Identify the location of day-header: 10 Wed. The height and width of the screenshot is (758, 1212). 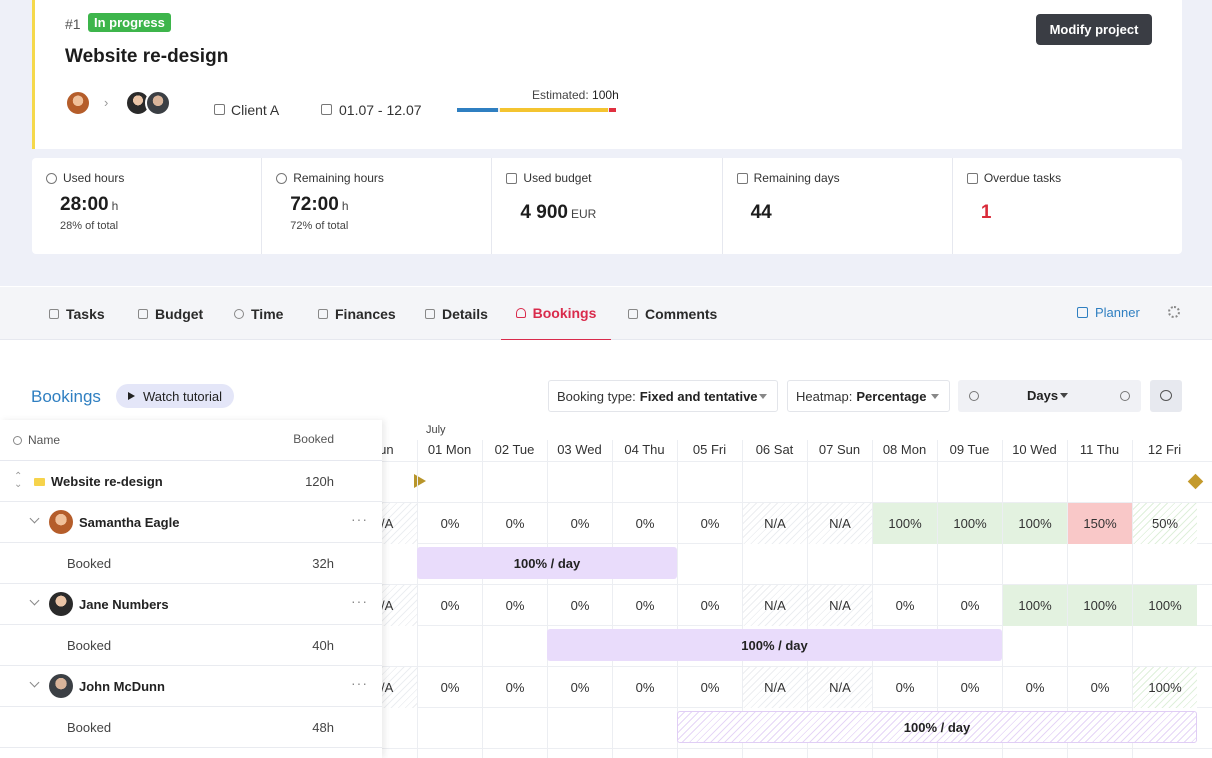
(1034, 449).